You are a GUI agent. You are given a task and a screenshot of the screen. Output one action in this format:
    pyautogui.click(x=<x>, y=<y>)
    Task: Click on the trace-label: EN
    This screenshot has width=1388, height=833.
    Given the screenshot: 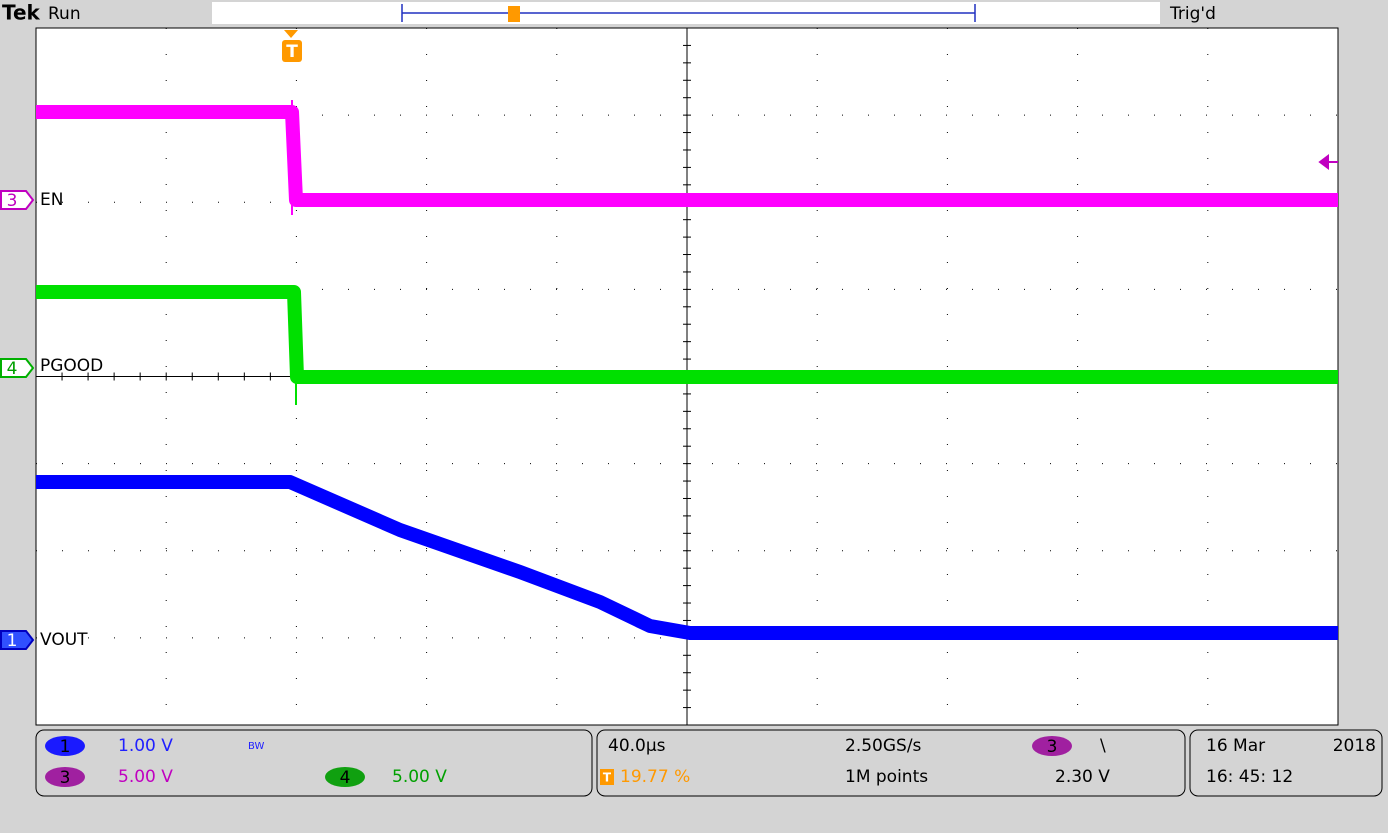 What is the action you would take?
    pyautogui.click(x=51, y=200)
    